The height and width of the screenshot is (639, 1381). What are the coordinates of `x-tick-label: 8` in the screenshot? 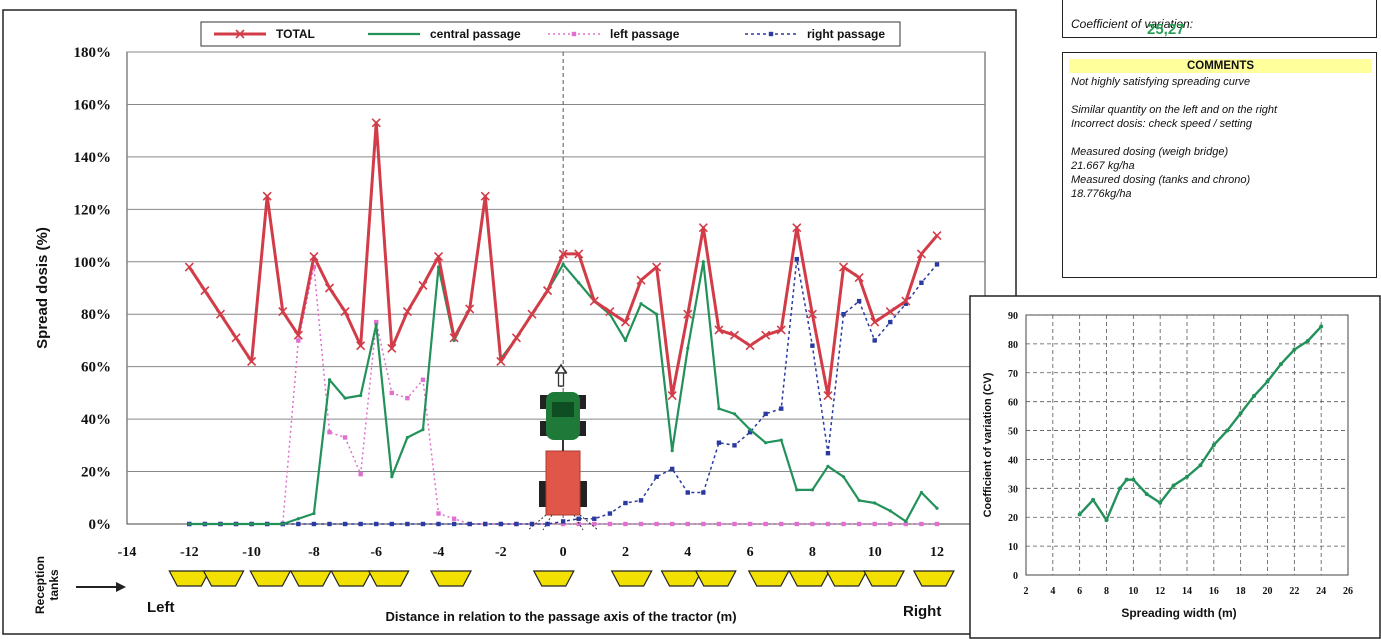 It's located at (812, 552).